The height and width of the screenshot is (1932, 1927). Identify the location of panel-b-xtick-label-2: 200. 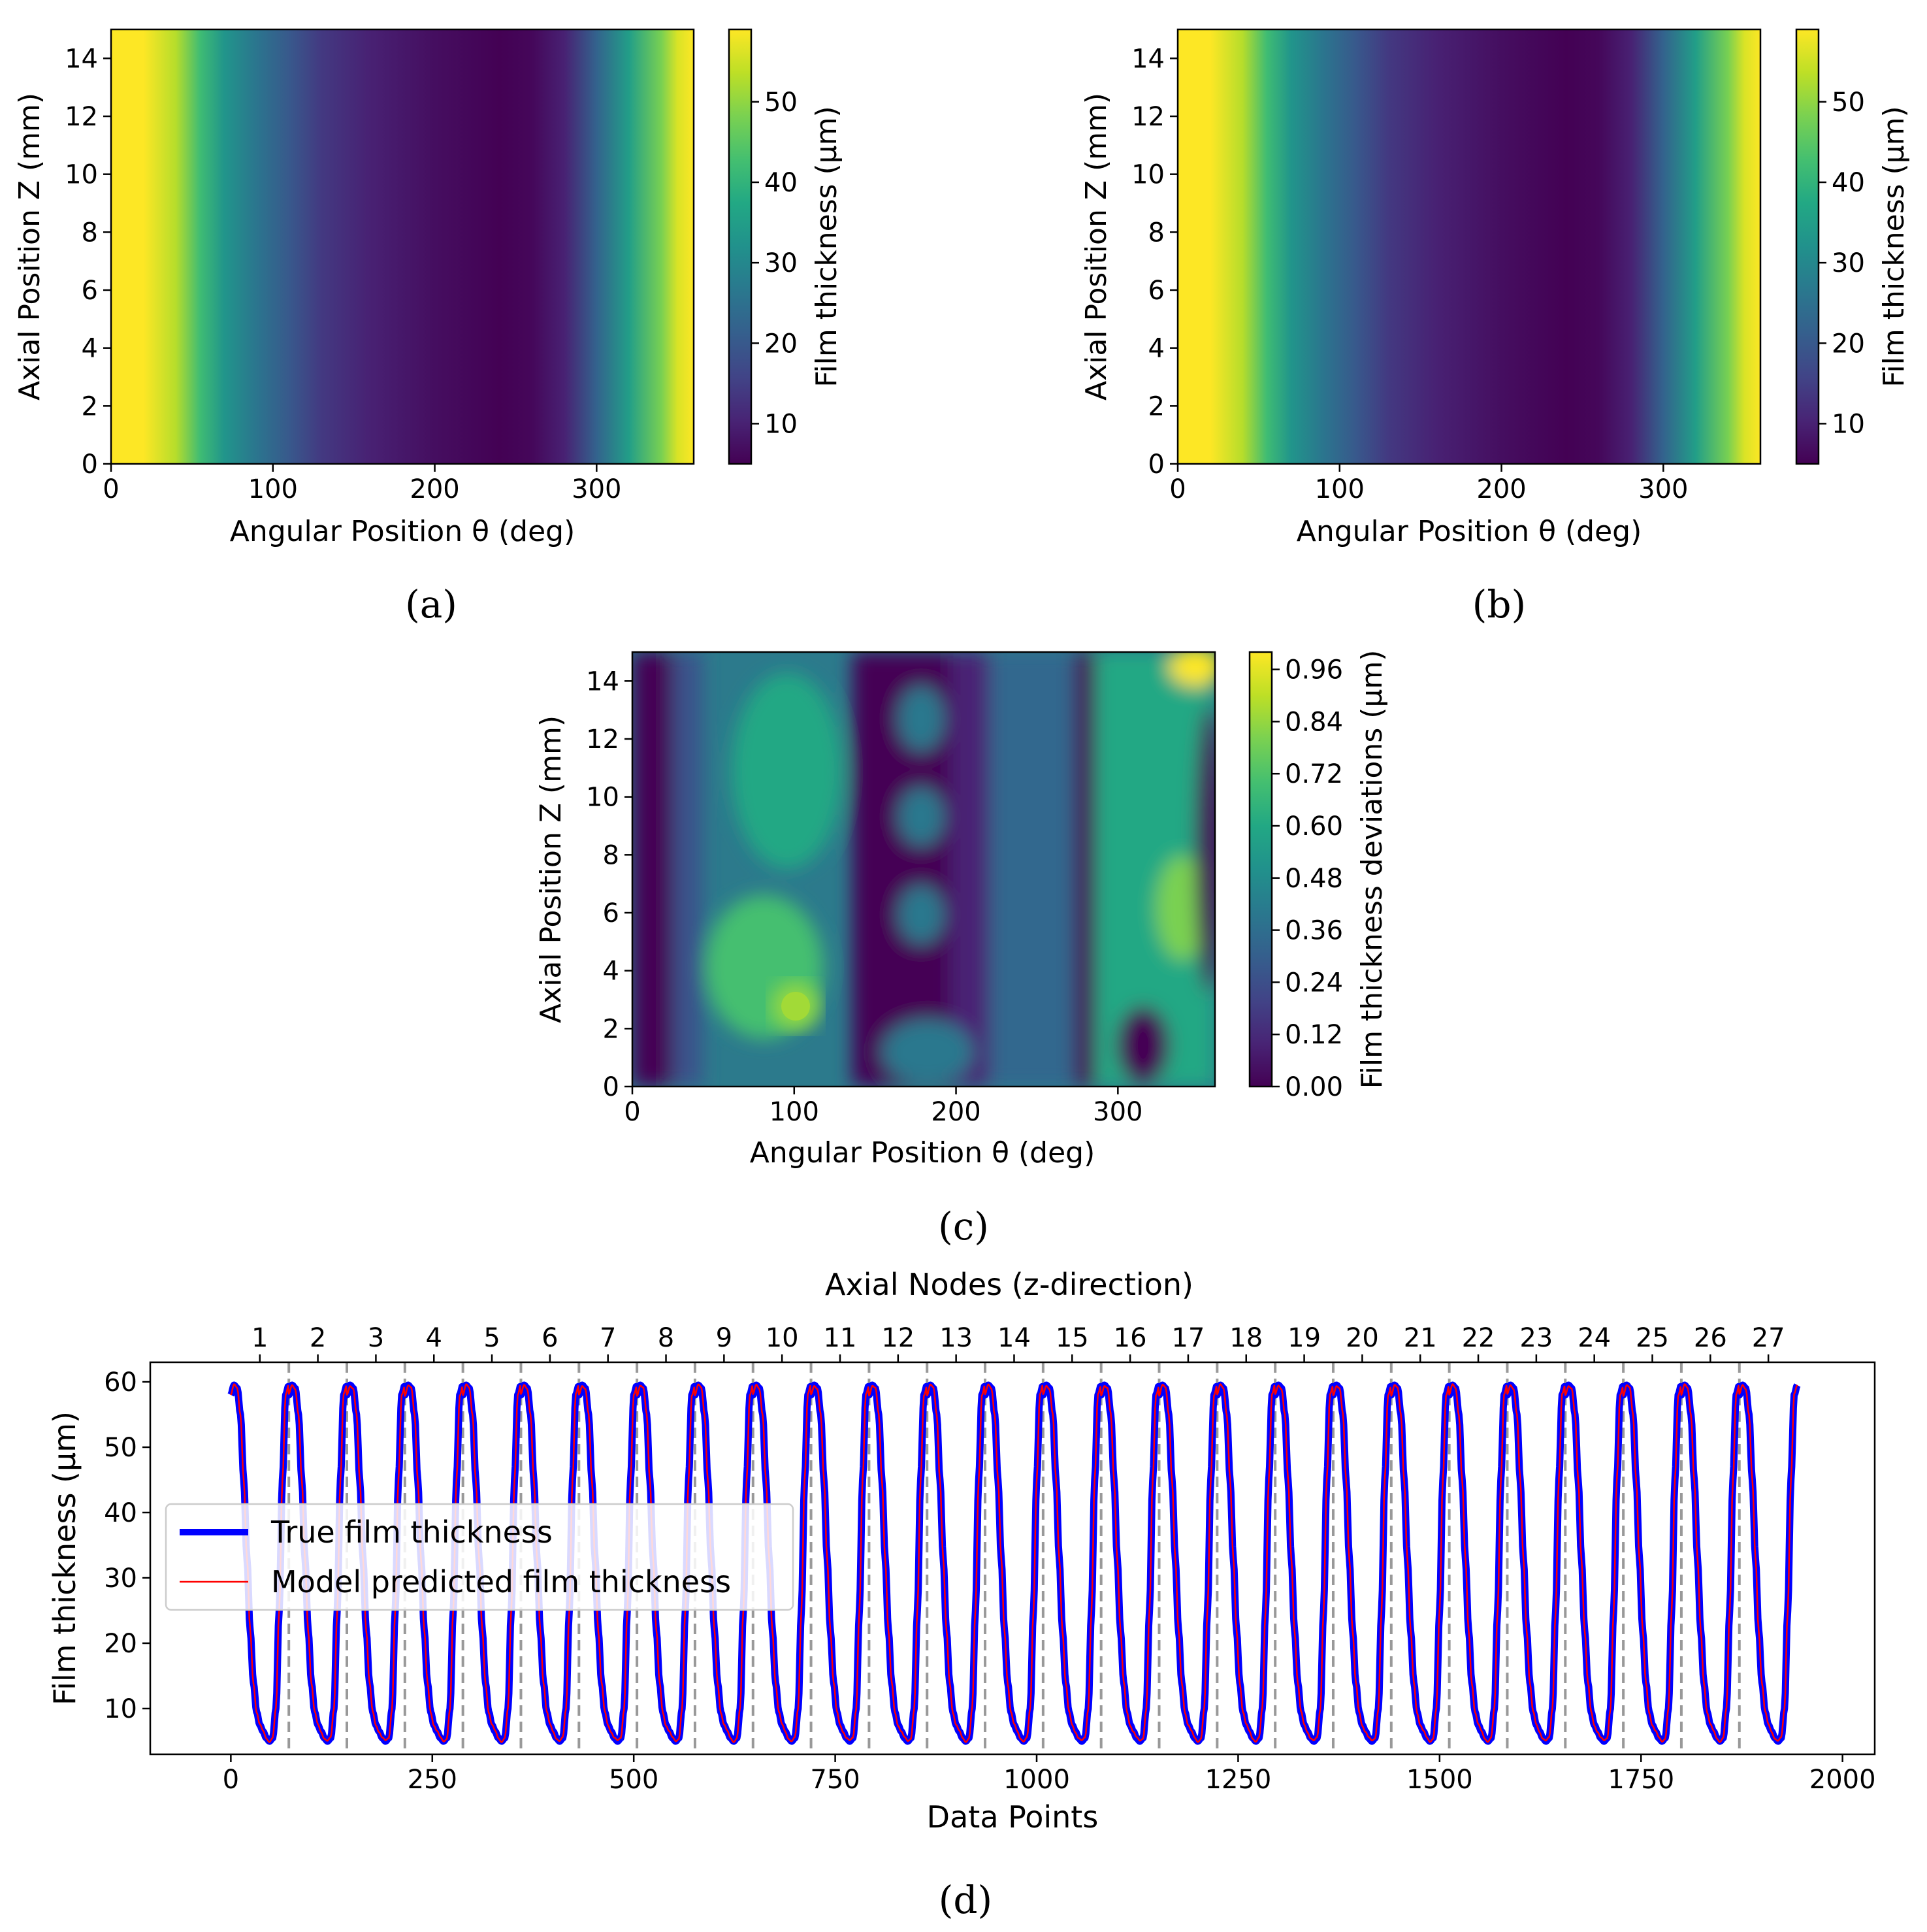
(1501, 489).